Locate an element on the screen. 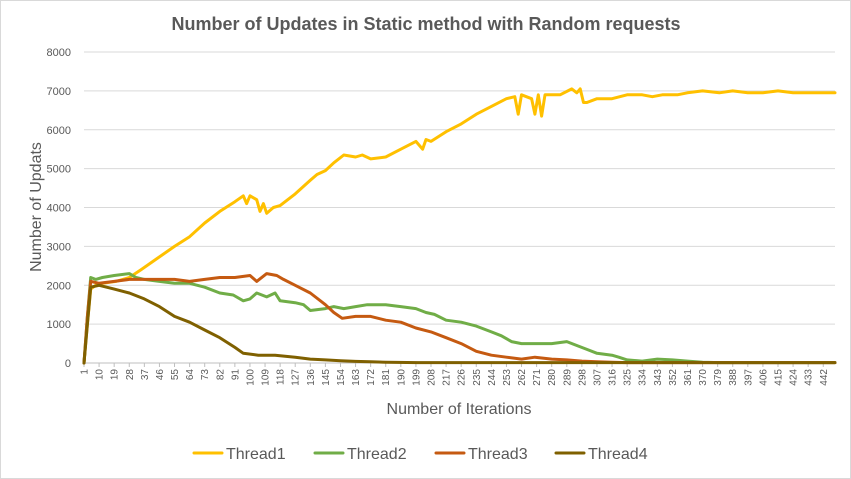 Image resolution: width=851 pixels, height=479 pixels. x-tick-label: 19 is located at coordinates (115, 375).